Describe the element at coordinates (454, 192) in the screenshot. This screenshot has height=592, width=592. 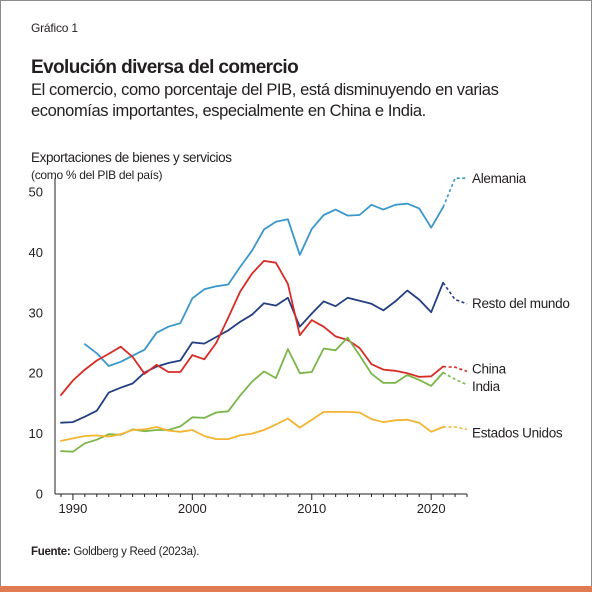
I see `series-projection-alemania` at that location.